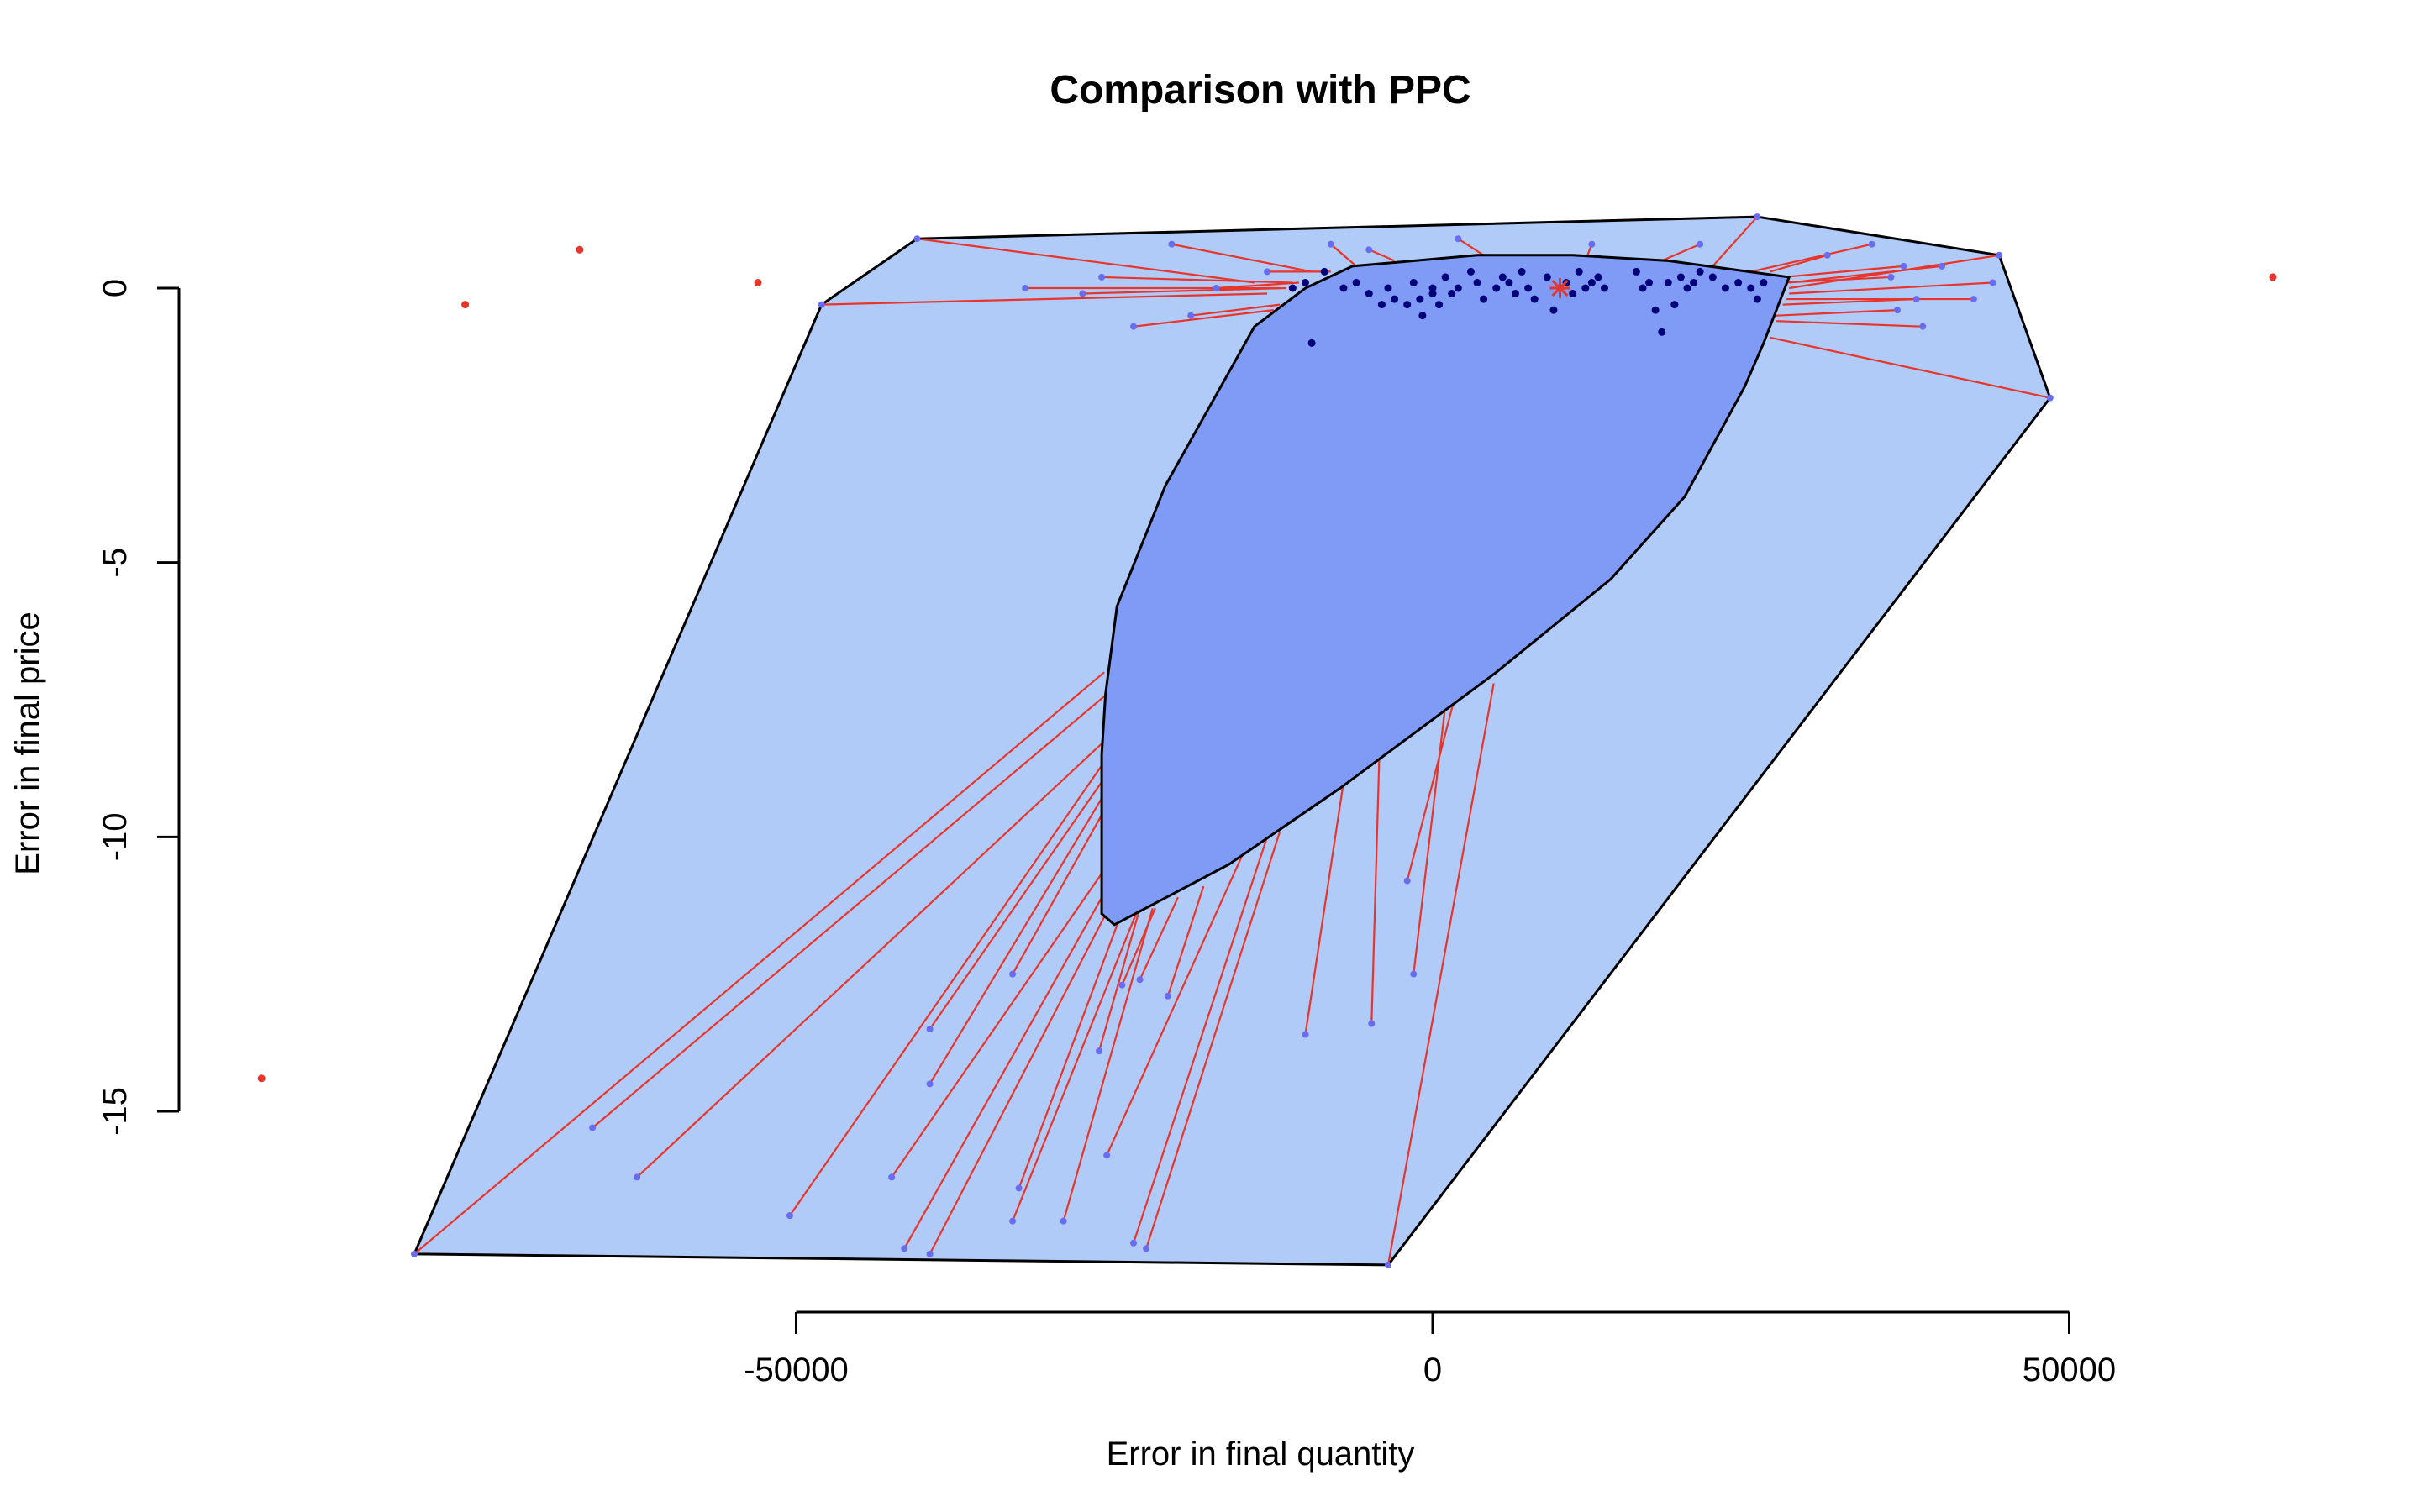 This screenshot has height=1512, width=2420. Describe the element at coordinates (116, 288) in the screenshot. I see `y-tick-label: 0` at that location.